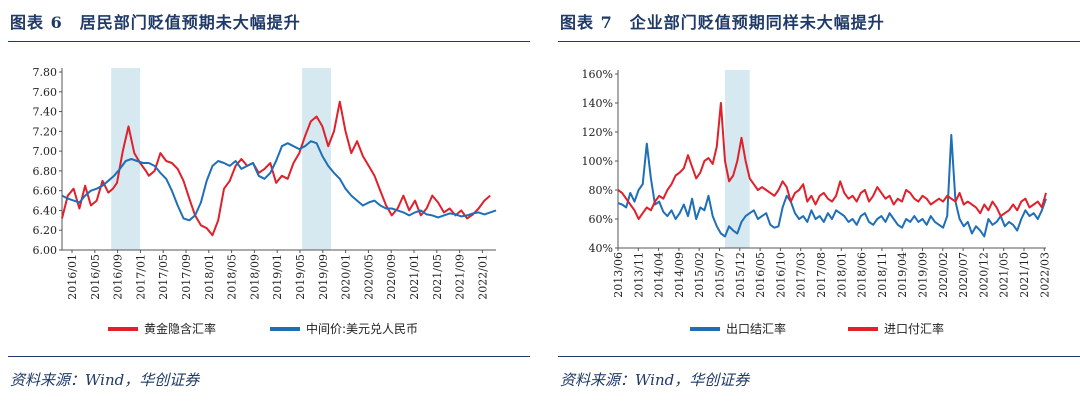 The height and width of the screenshot is (407, 1080). What do you see at coordinates (1024, 275) in the screenshot?
I see `x-tick-label: 2021/10` at bounding box center [1024, 275].